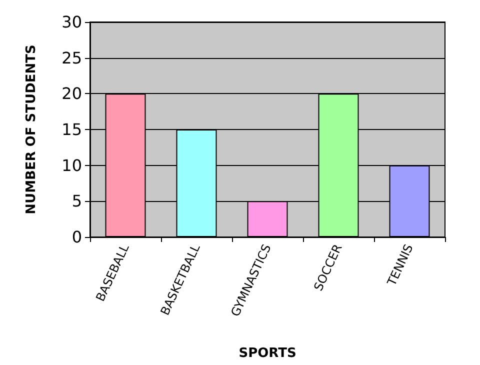  Describe the element at coordinates (267, 353) in the screenshot. I see `x-axis-title: SPORTS` at that location.